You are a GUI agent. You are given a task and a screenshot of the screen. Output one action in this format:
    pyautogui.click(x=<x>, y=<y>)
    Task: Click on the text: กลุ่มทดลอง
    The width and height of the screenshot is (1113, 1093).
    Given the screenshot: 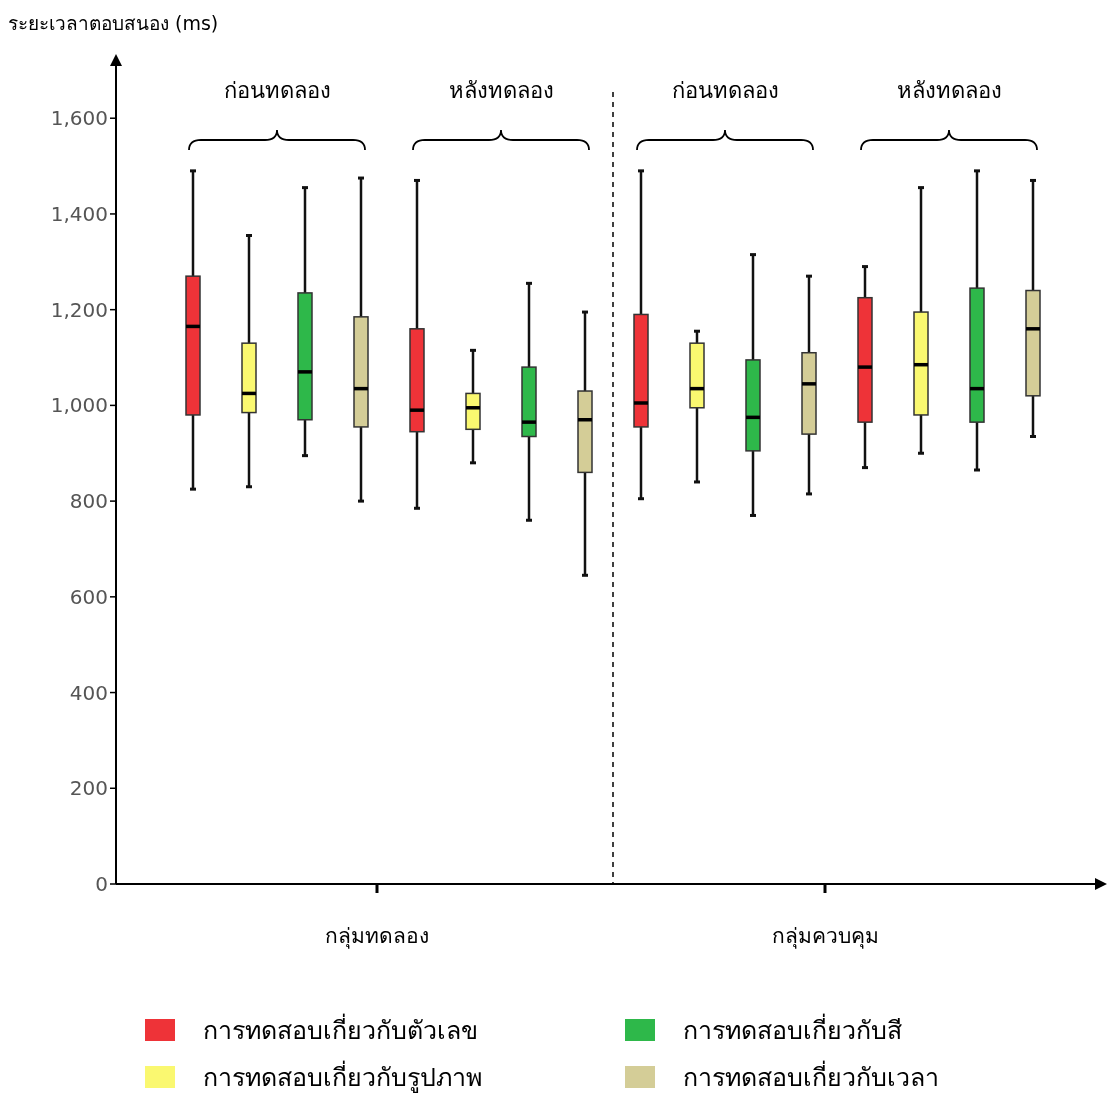 What is the action you would take?
    pyautogui.click(x=377, y=936)
    